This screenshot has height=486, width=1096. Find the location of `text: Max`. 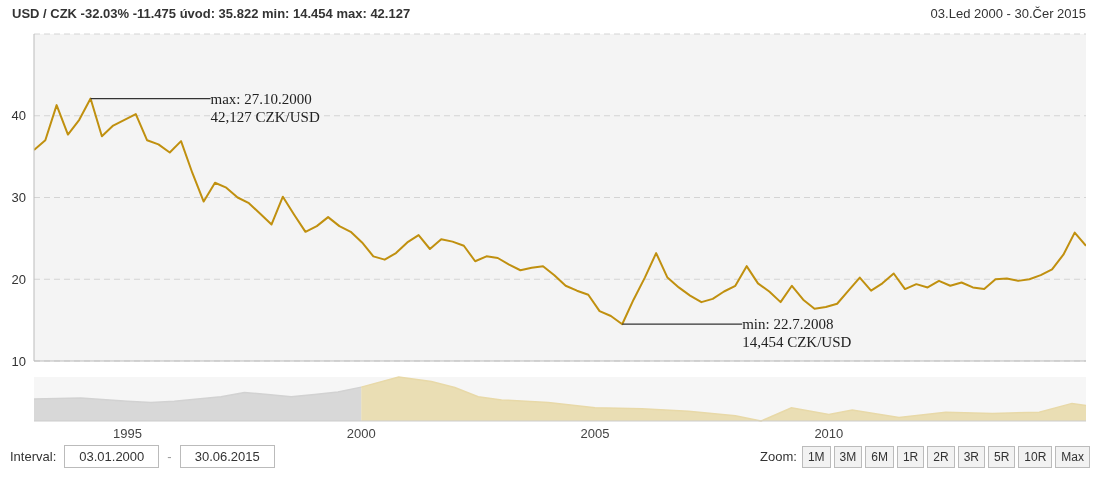

text: Max is located at coordinates (1072, 456).